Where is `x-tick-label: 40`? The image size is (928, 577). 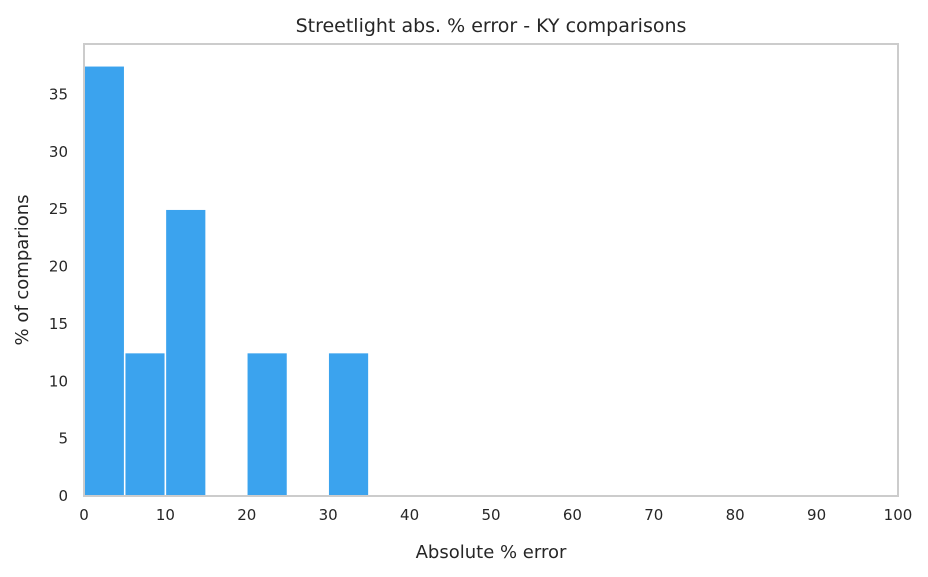
x-tick-label: 40 is located at coordinates (409, 515).